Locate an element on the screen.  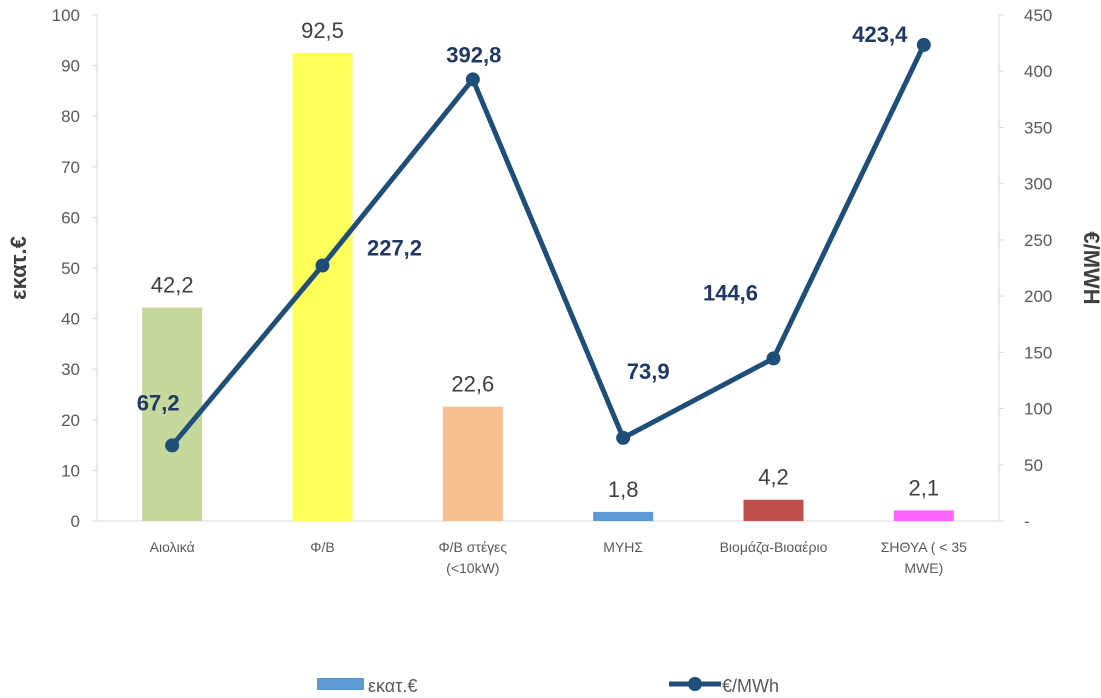
line-value-label: 423,4 is located at coordinates (880, 34).